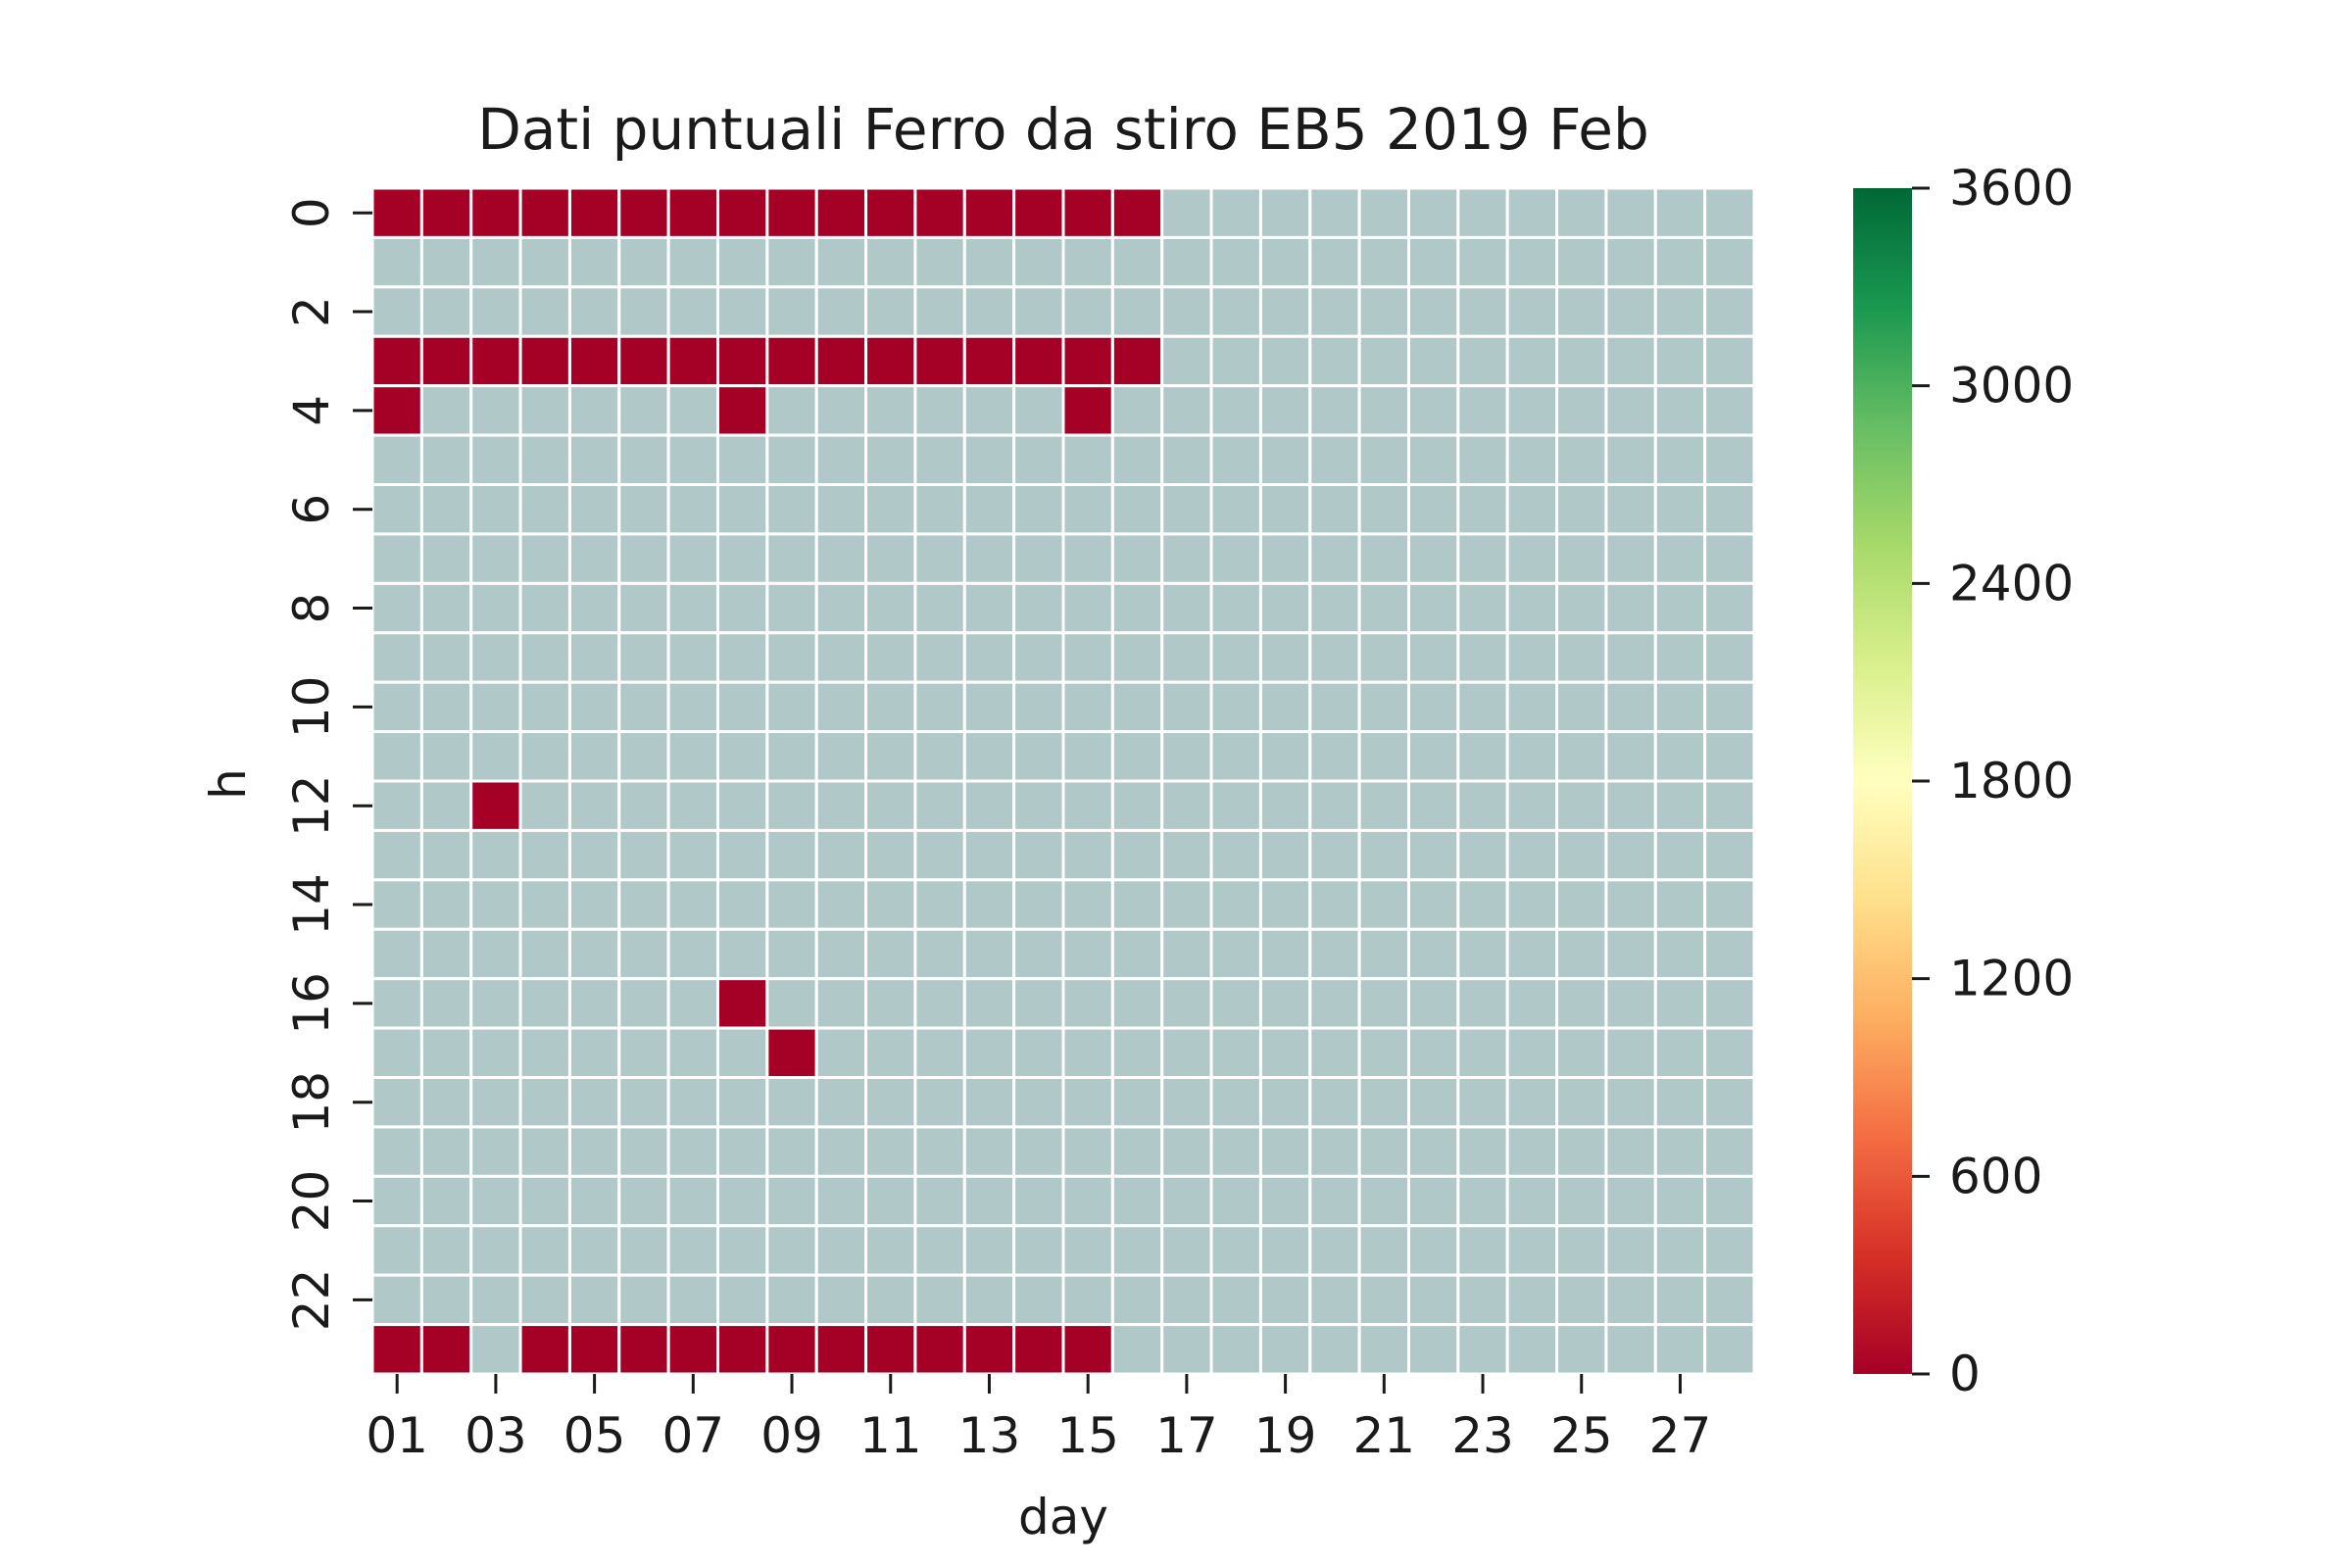  What do you see at coordinates (228, 784) in the screenshot?
I see `y-axis-label: h` at bounding box center [228, 784].